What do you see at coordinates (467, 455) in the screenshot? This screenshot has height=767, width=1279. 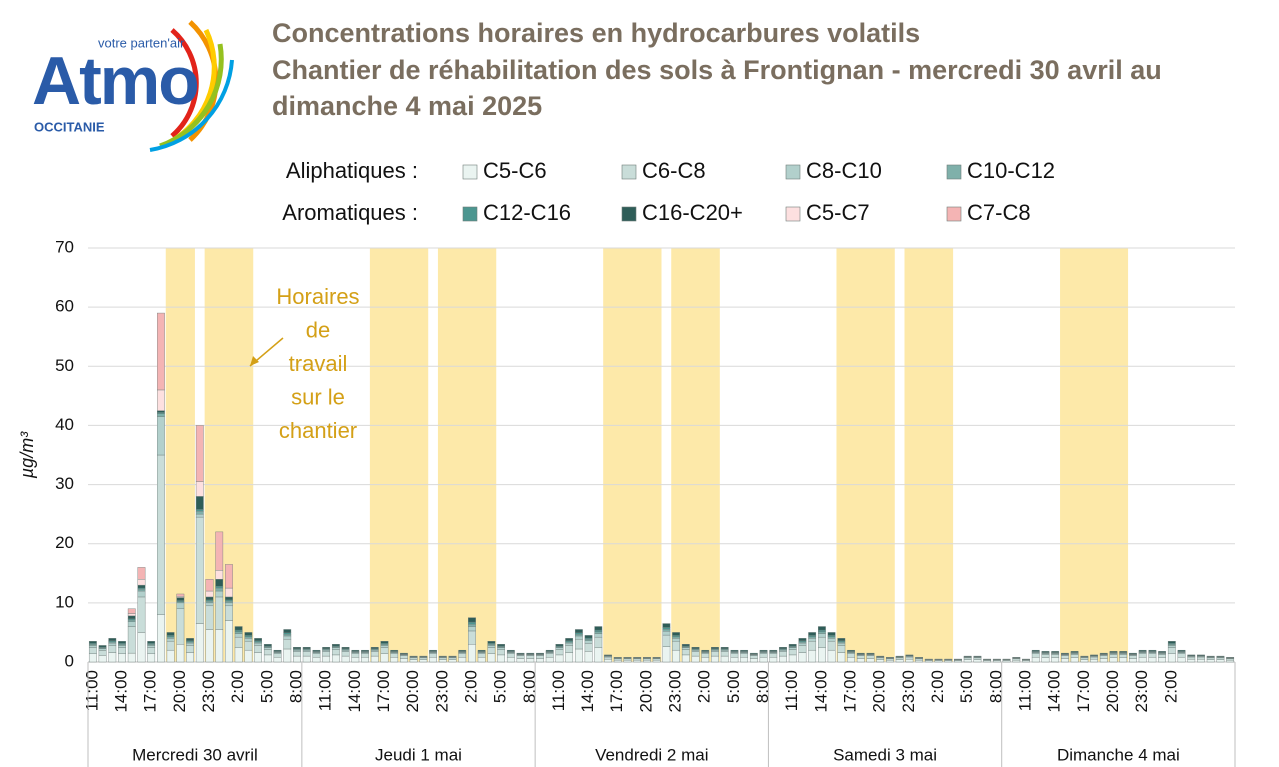 I see `work-hours-band` at bounding box center [467, 455].